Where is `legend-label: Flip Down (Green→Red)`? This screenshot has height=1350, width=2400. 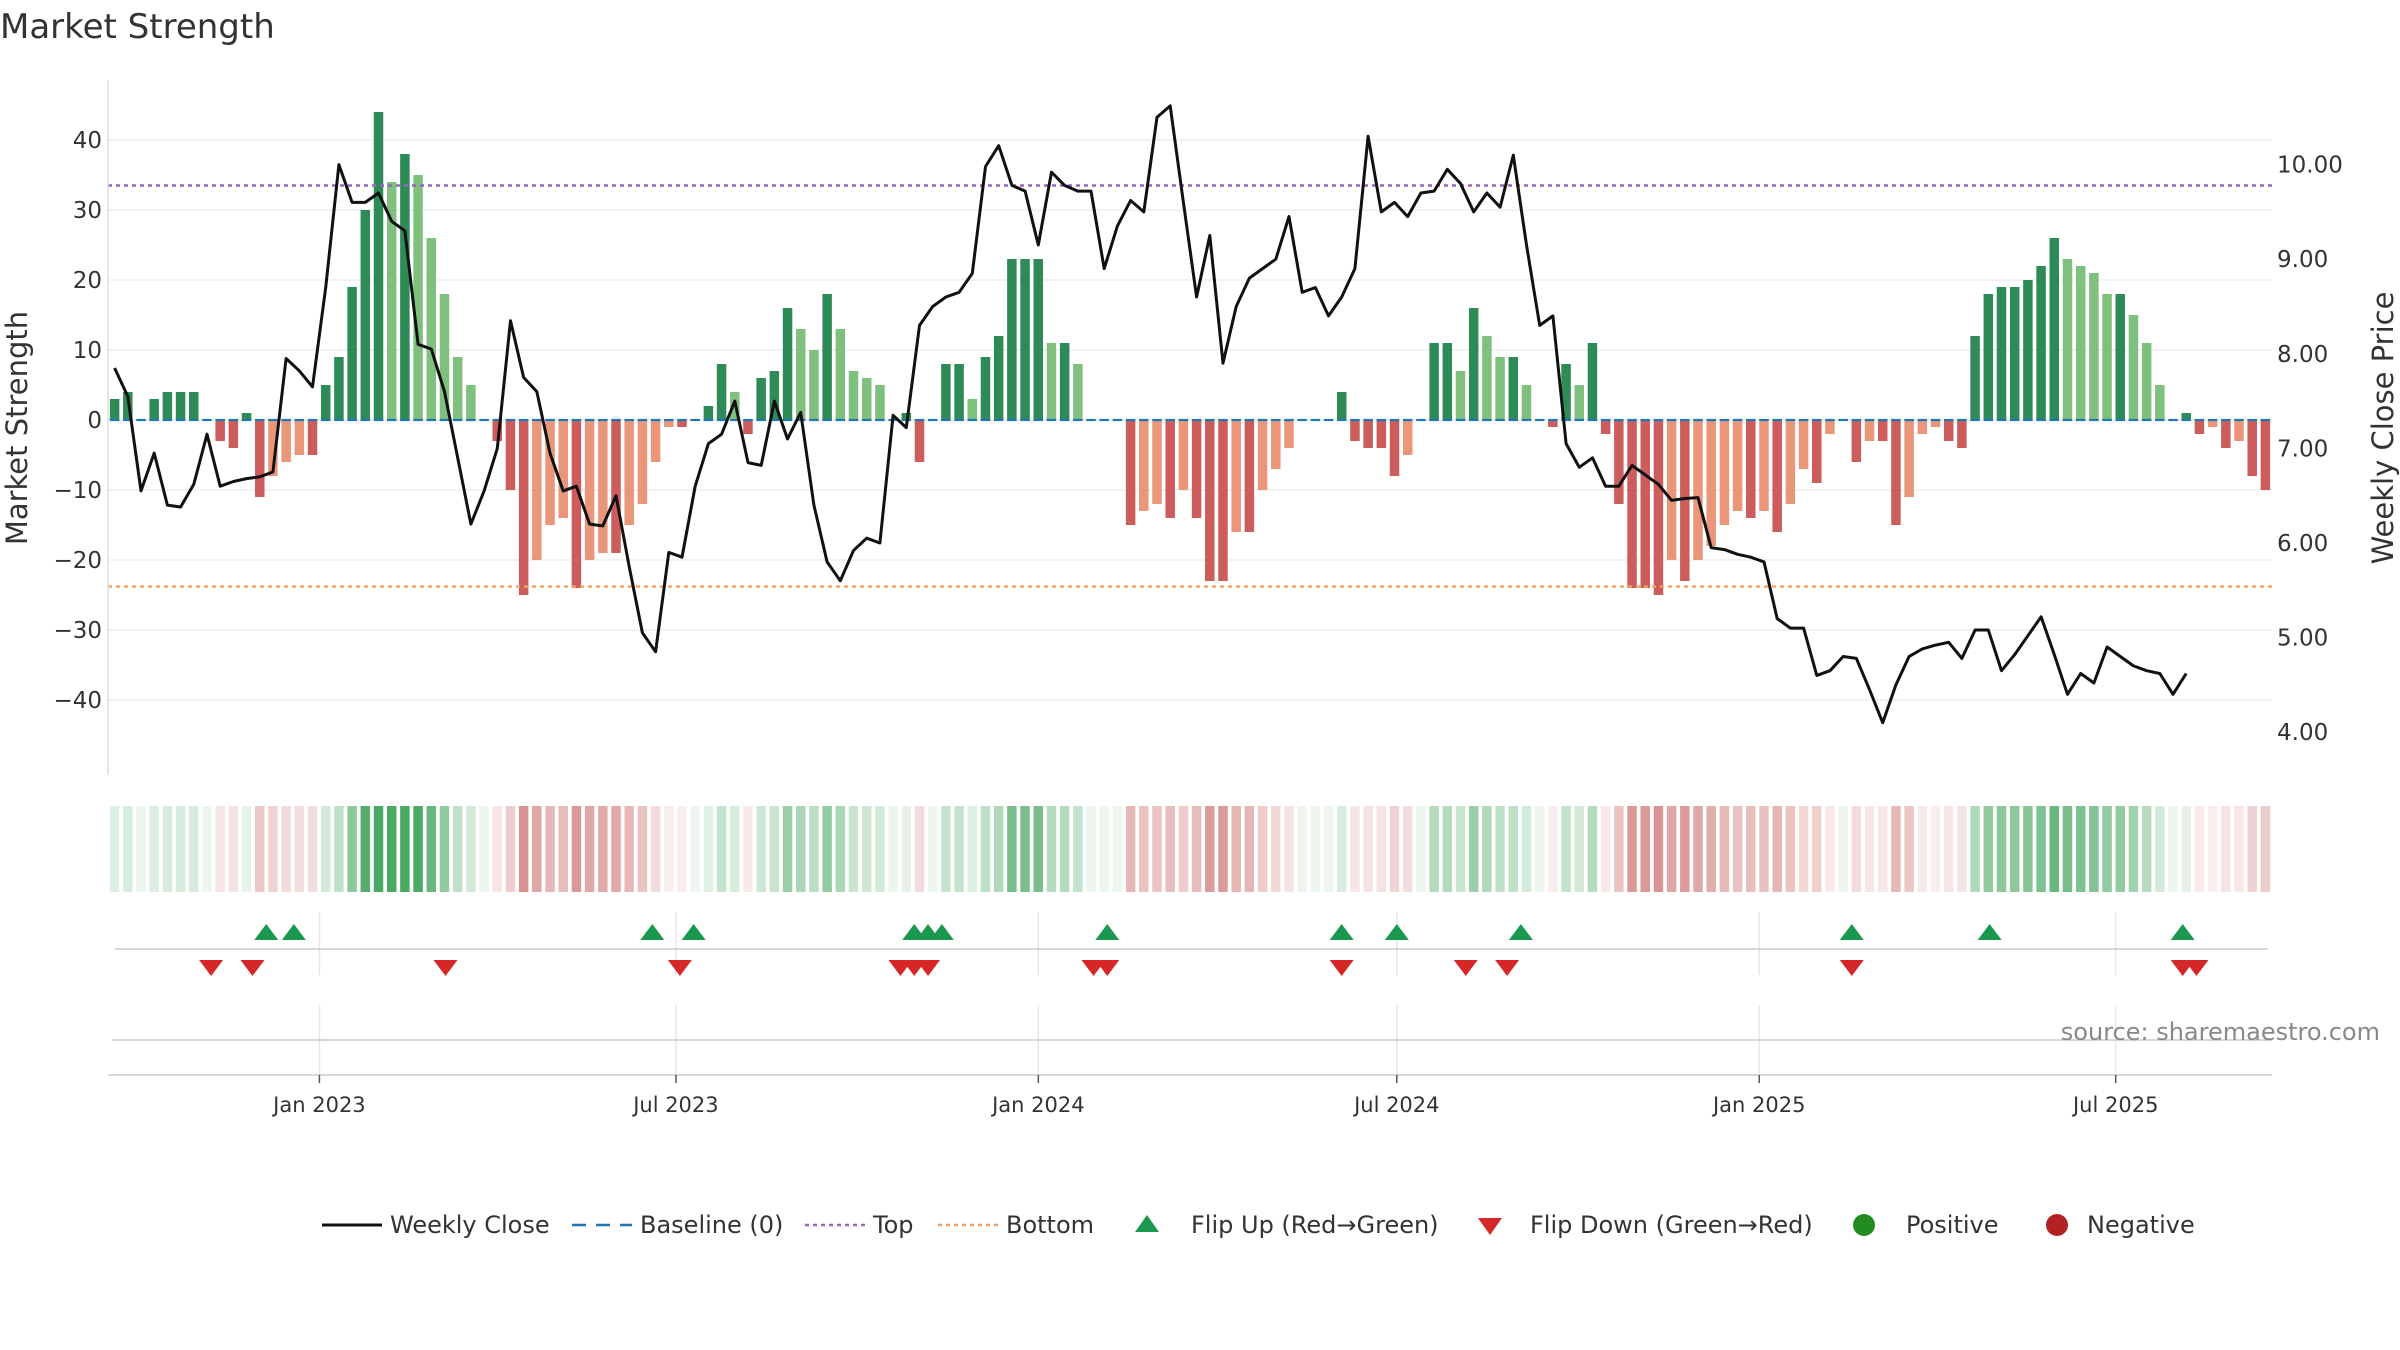
legend-label: Flip Down (Green→Red) is located at coordinates (1671, 1225).